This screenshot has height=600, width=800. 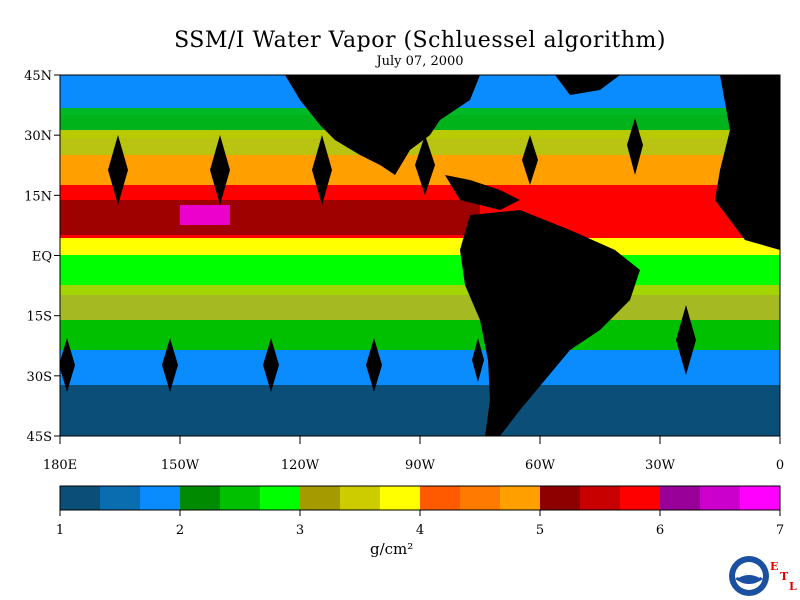 What do you see at coordinates (784, 576) in the screenshot?
I see `etl-letter-t: T` at bounding box center [784, 576].